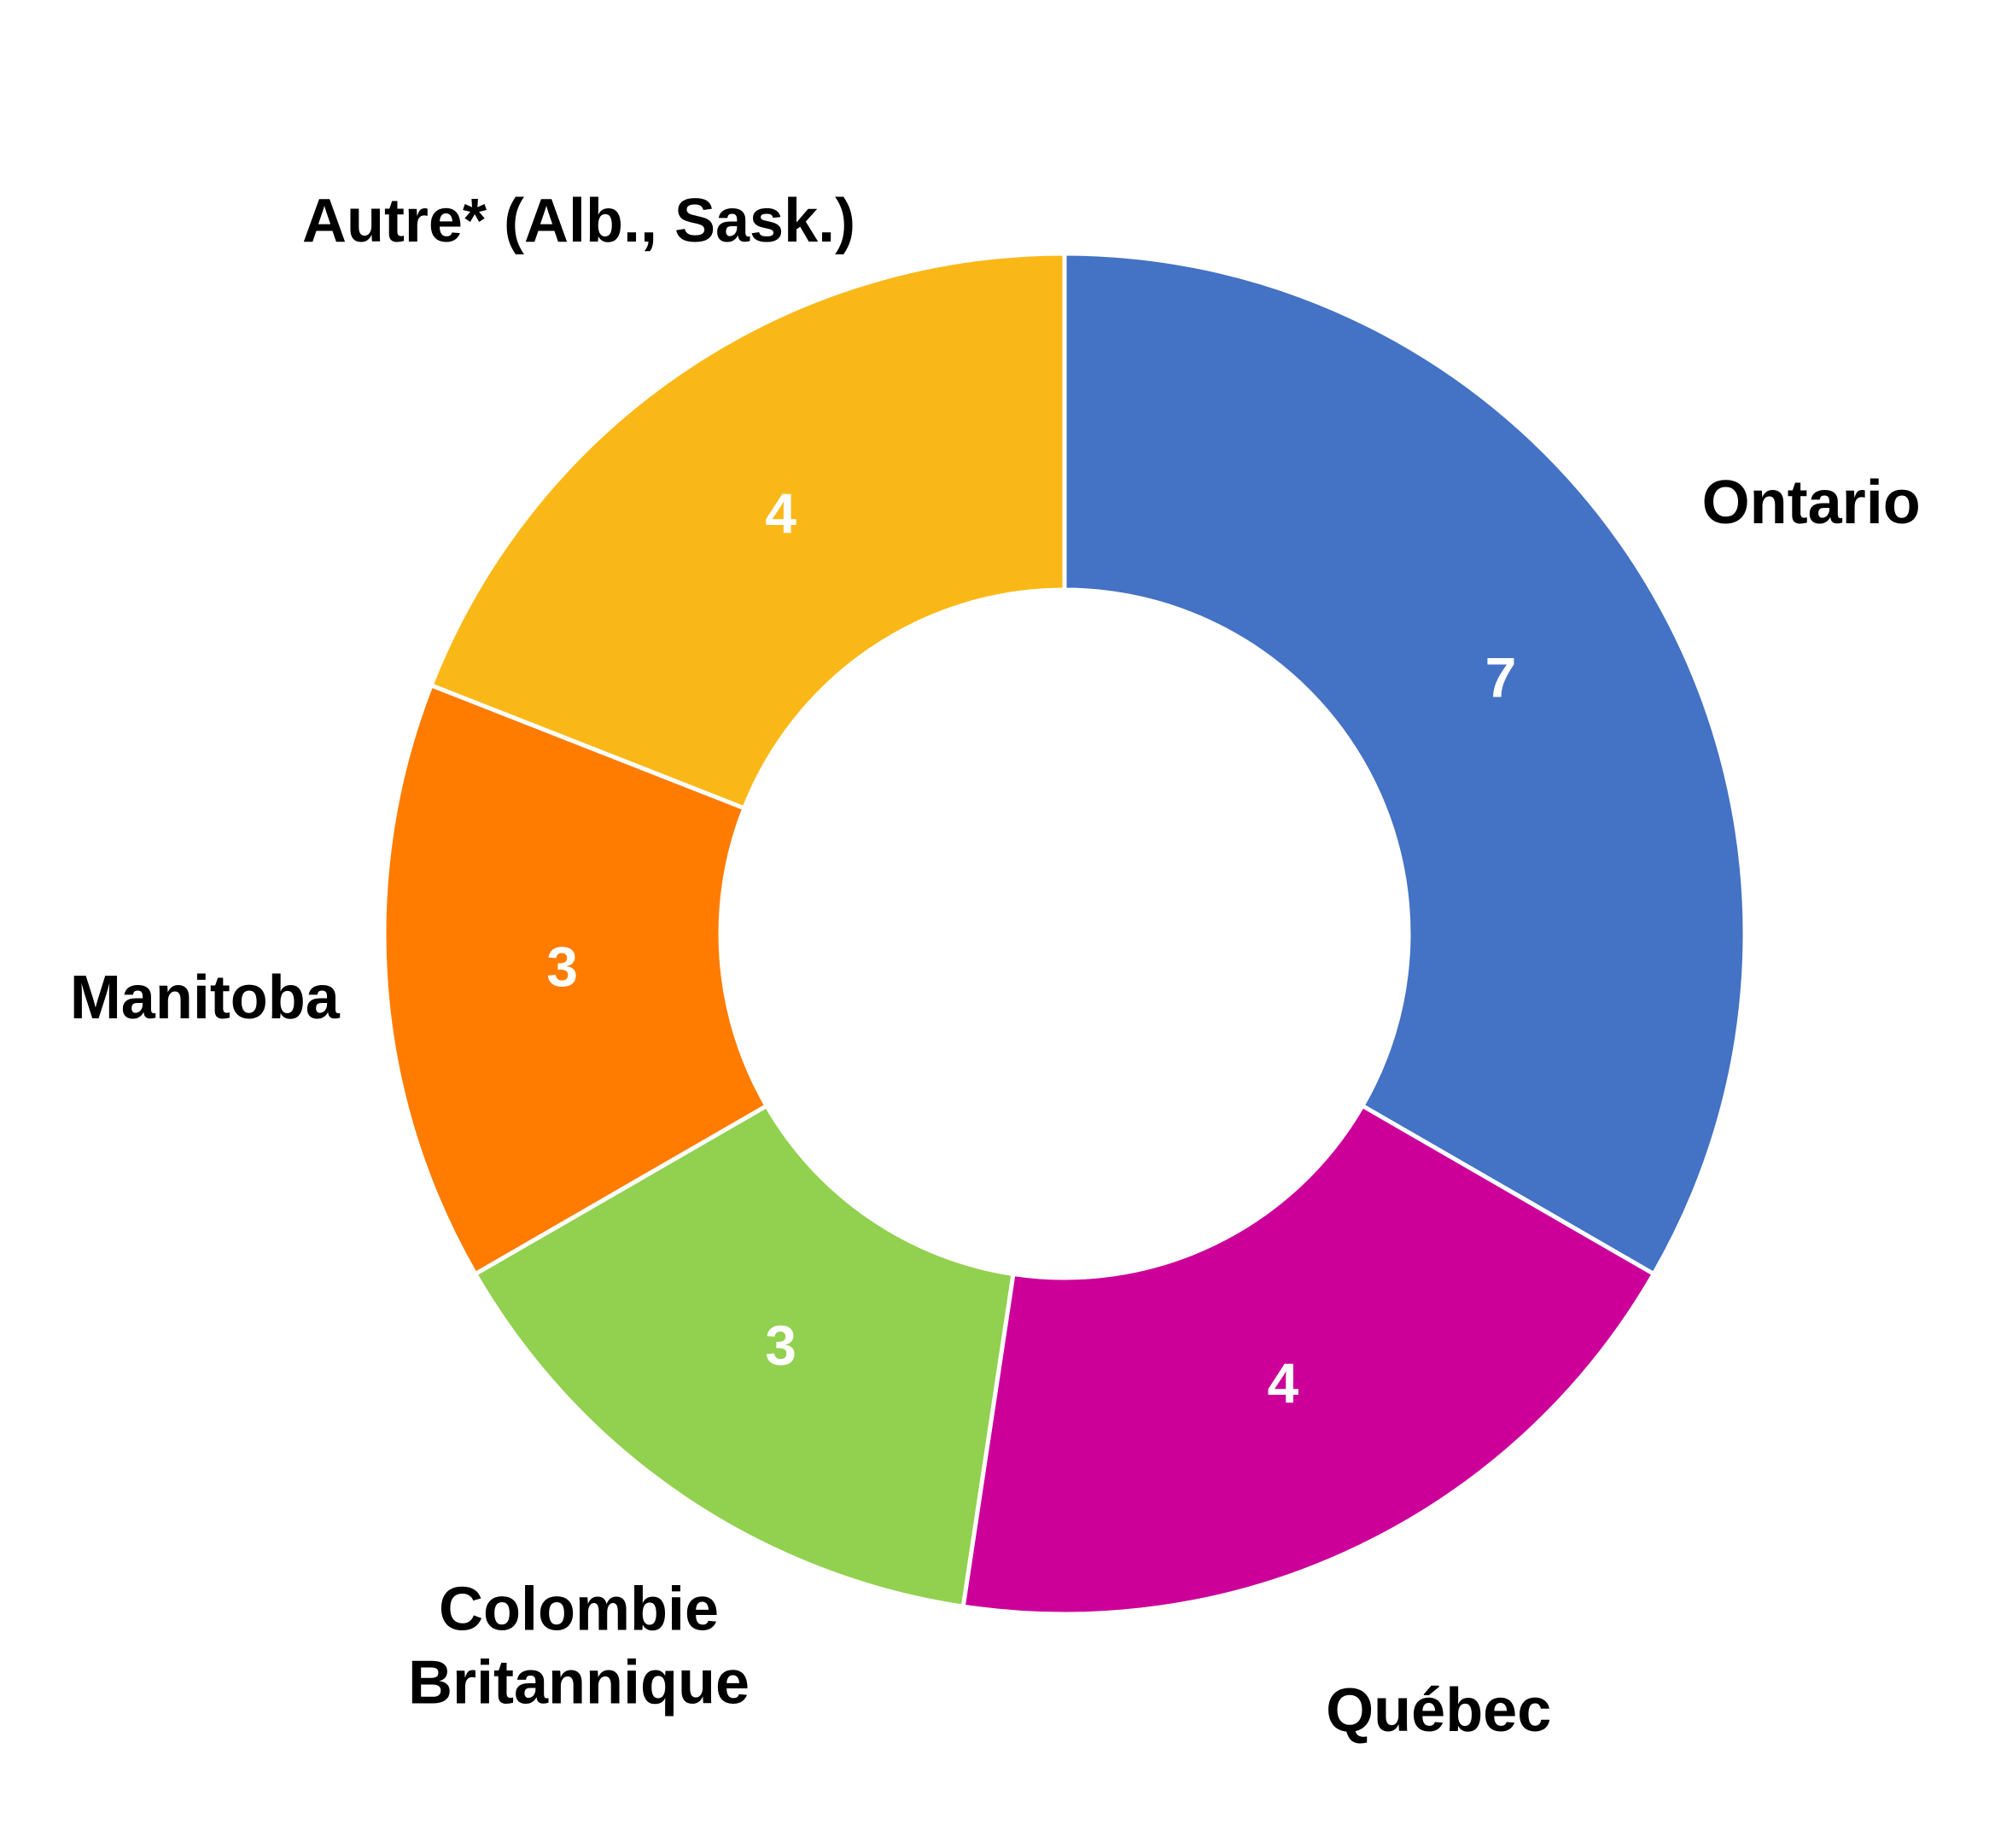 The height and width of the screenshot is (1848, 2001). I want to click on category-label: Ontario, so click(1811, 502).